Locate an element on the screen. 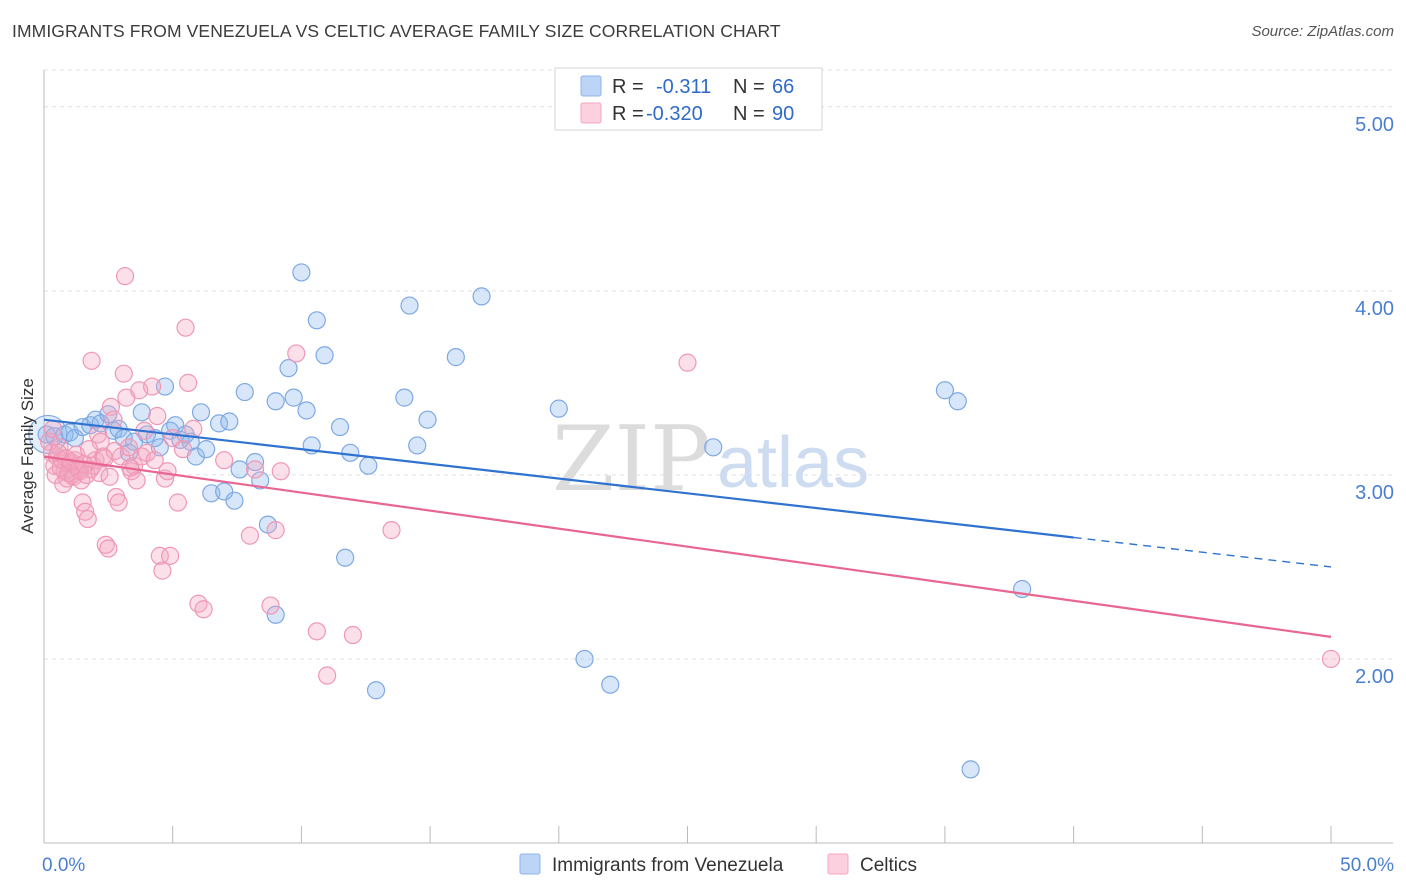 The width and height of the screenshot is (1406, 892). y-tick-label: 3.00 is located at coordinates (1374, 493).